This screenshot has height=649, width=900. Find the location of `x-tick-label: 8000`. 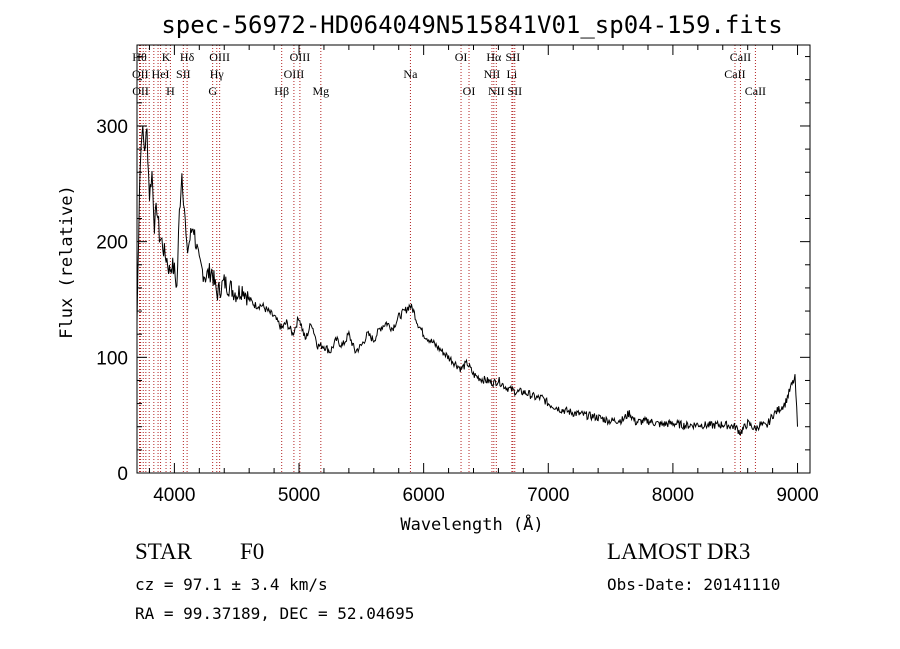

x-tick-label: 8000 is located at coordinates (673, 495).